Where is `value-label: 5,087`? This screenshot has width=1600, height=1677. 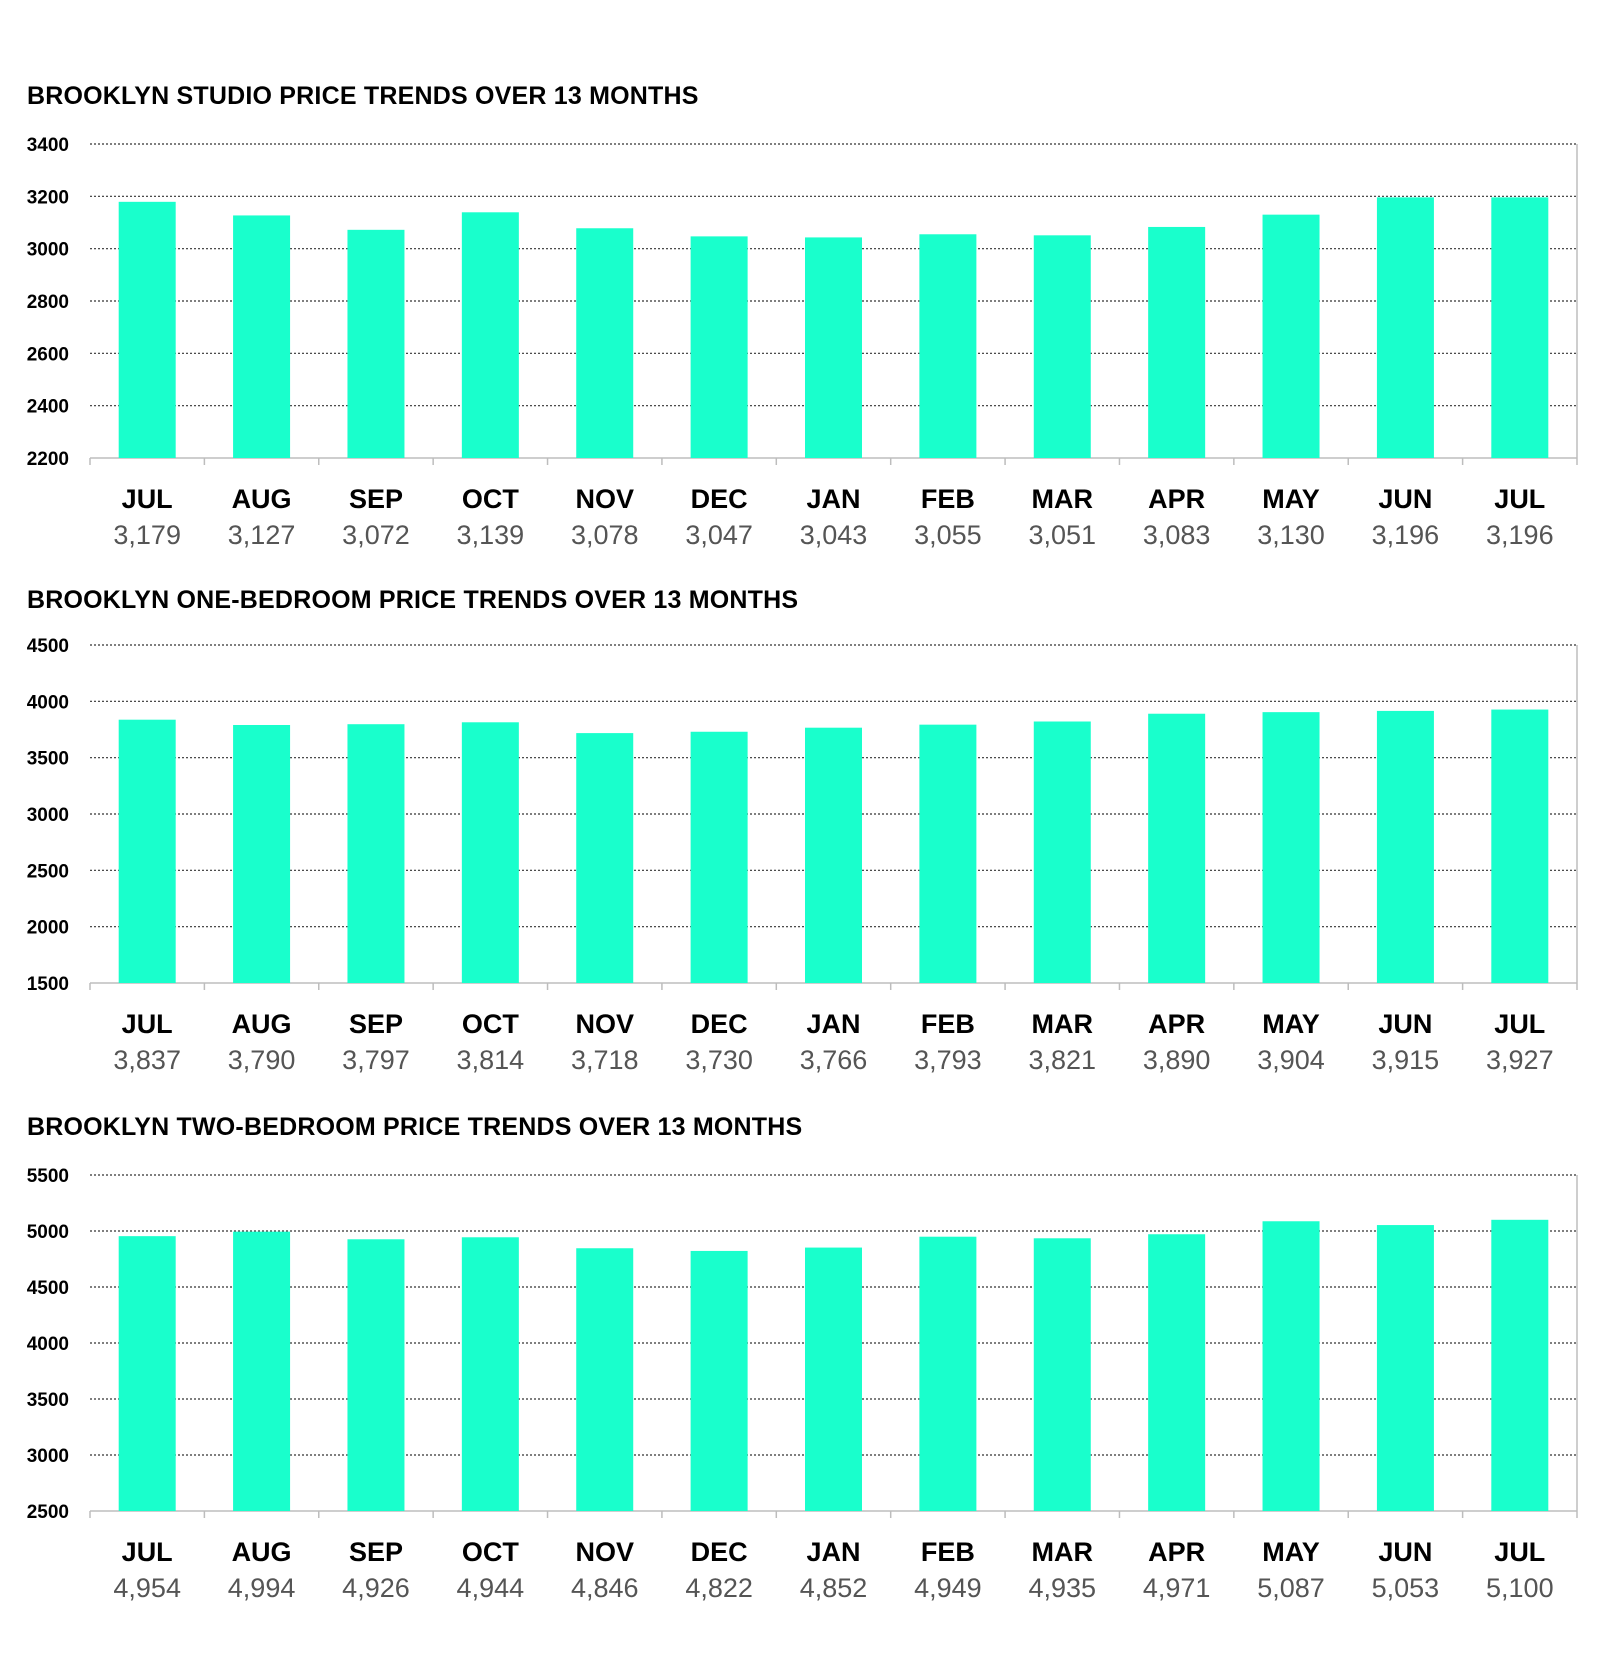
value-label: 5,087 is located at coordinates (1291, 1588).